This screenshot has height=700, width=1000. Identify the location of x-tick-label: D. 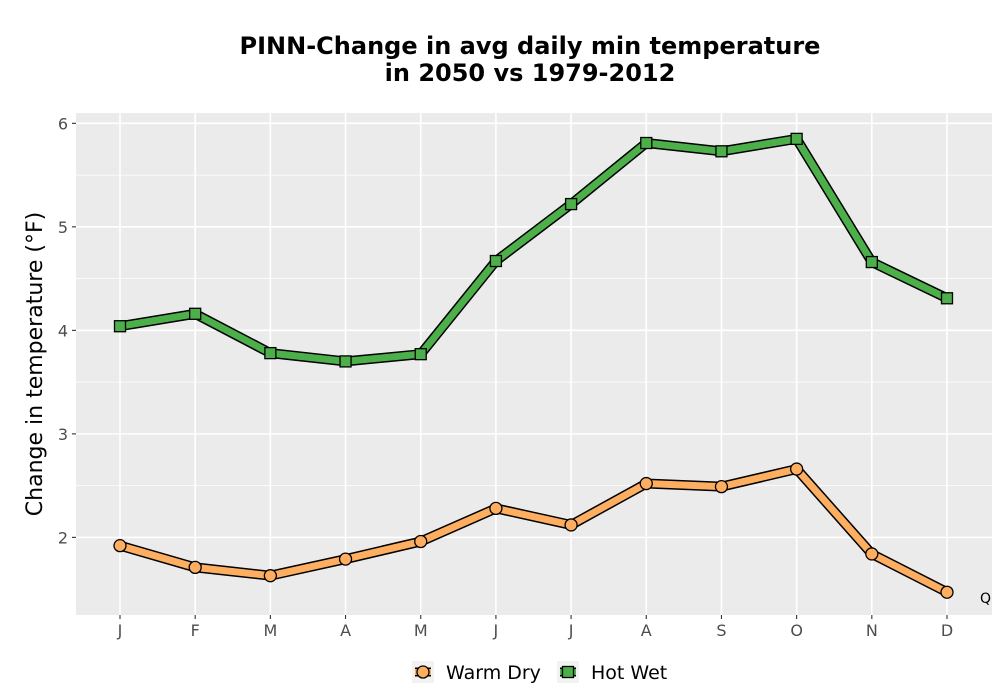
(947, 630).